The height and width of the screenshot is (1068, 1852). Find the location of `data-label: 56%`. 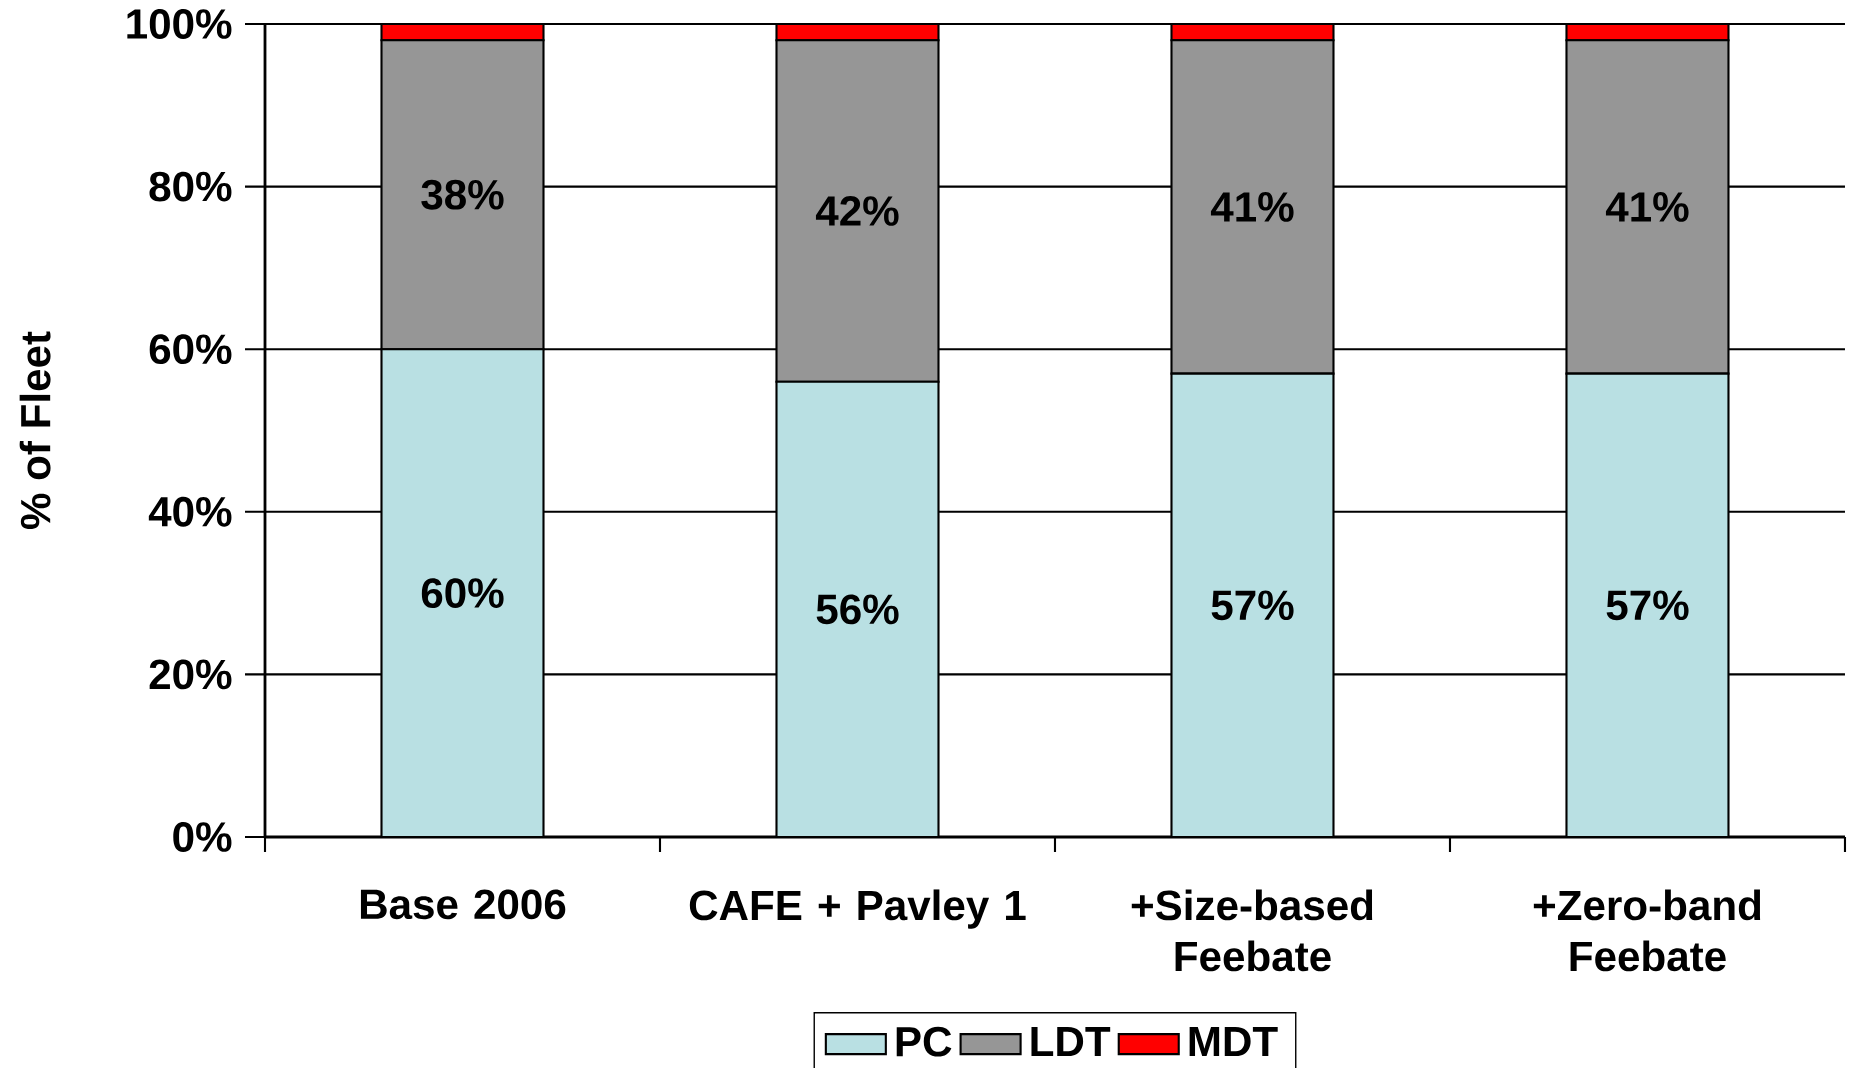

data-label: 56% is located at coordinates (857, 609).